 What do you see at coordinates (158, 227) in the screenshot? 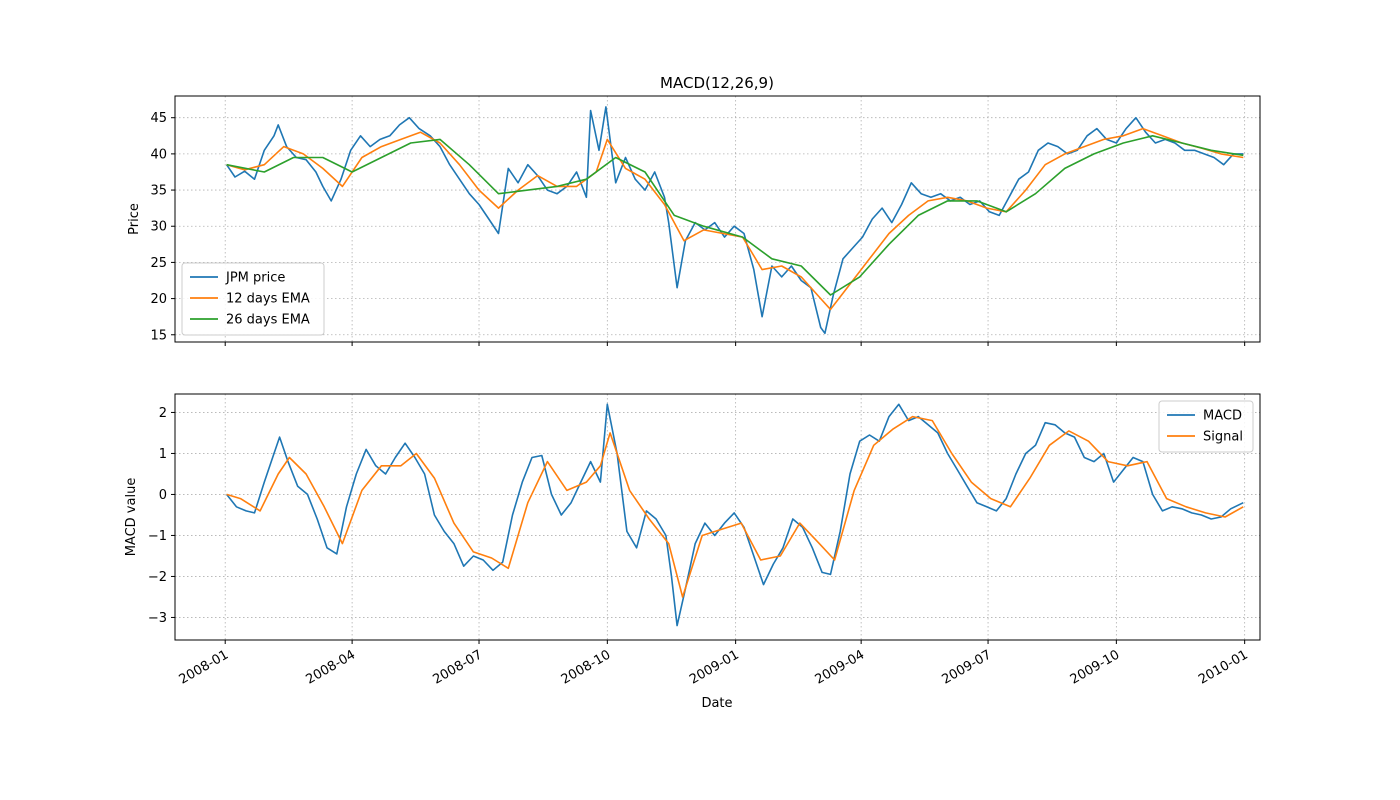
I see `y-tick-label: 30` at bounding box center [158, 227].